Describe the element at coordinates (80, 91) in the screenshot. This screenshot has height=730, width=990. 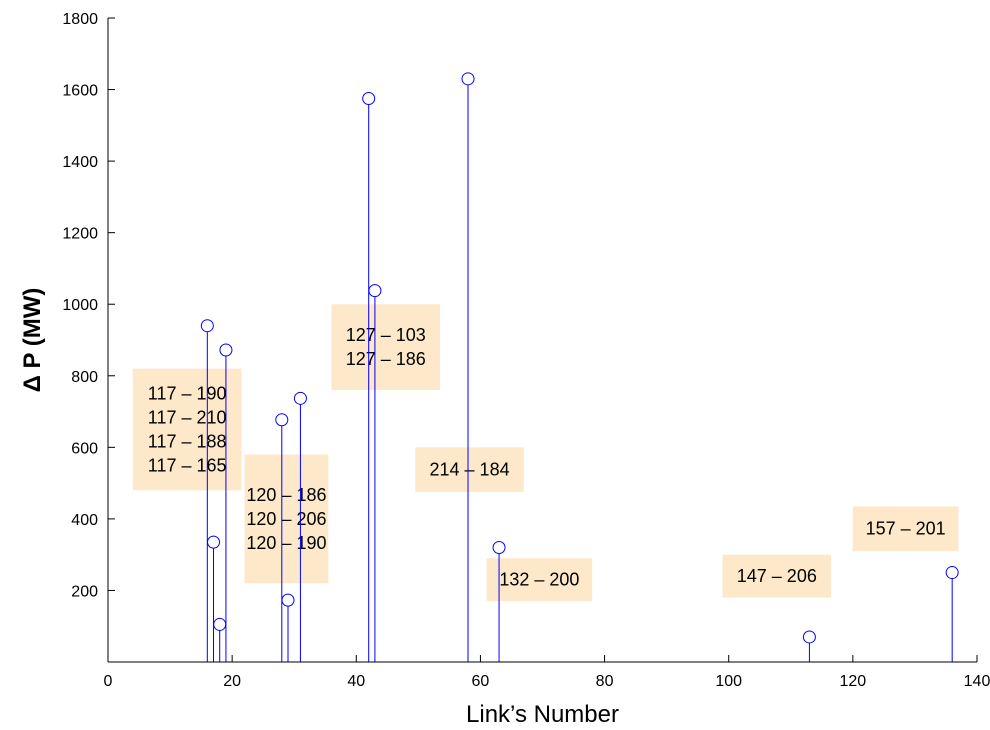
I see `y-tick-label: 1600` at that location.